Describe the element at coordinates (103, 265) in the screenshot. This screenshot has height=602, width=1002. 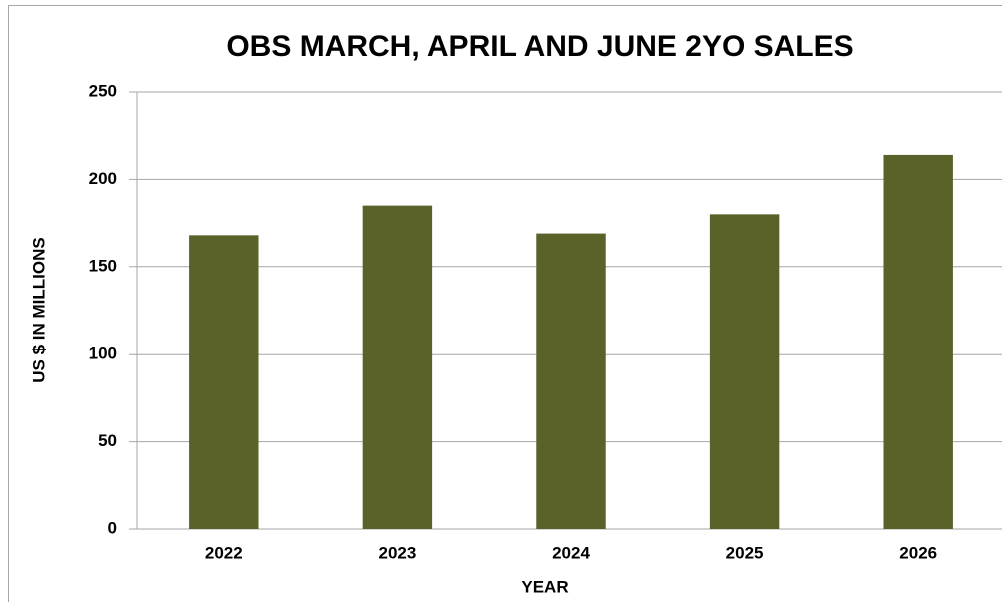
I see `y-tick-label: 150` at that location.